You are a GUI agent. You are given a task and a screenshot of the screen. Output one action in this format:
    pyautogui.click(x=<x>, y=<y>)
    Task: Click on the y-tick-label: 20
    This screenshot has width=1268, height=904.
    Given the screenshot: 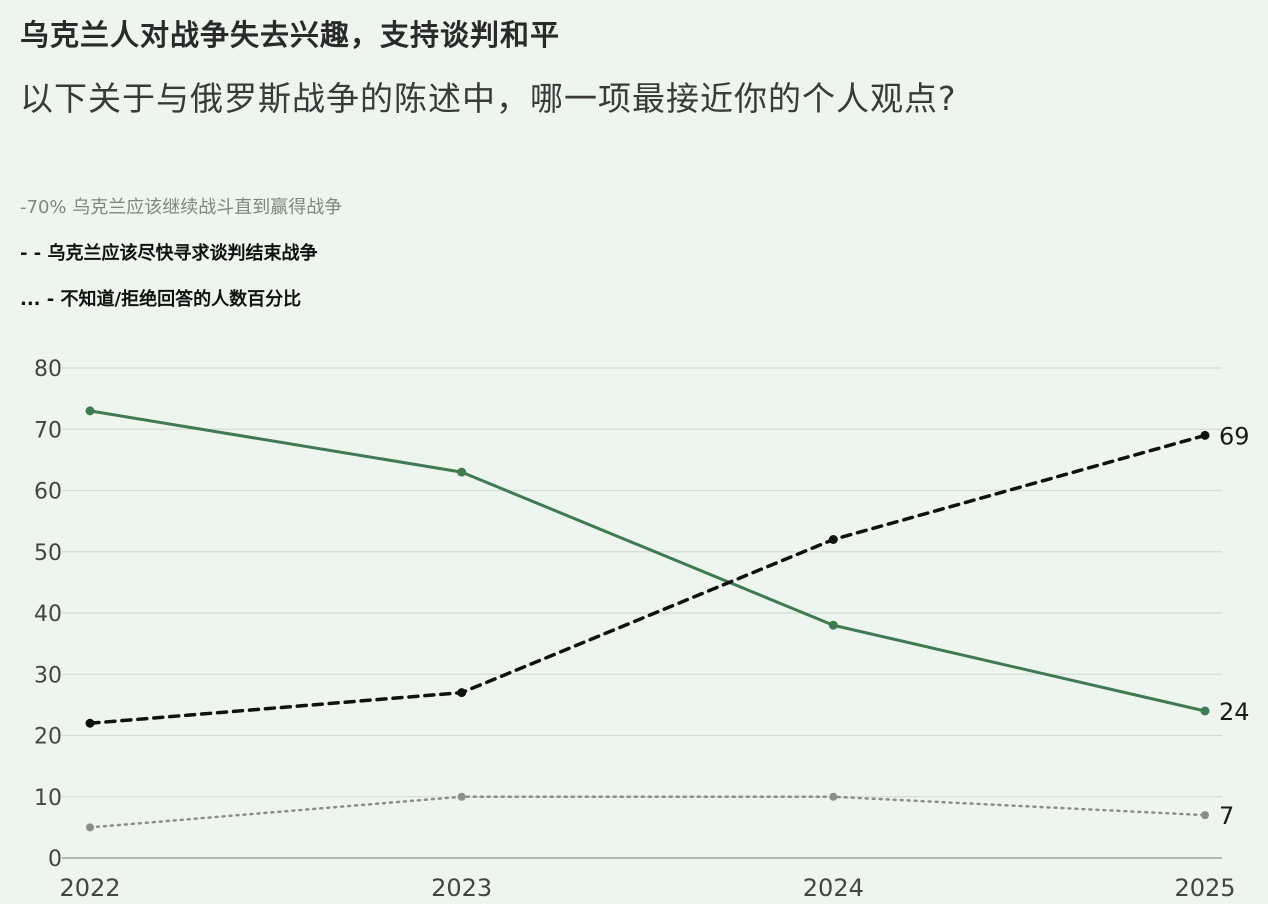 What is the action you would take?
    pyautogui.click(x=48, y=737)
    